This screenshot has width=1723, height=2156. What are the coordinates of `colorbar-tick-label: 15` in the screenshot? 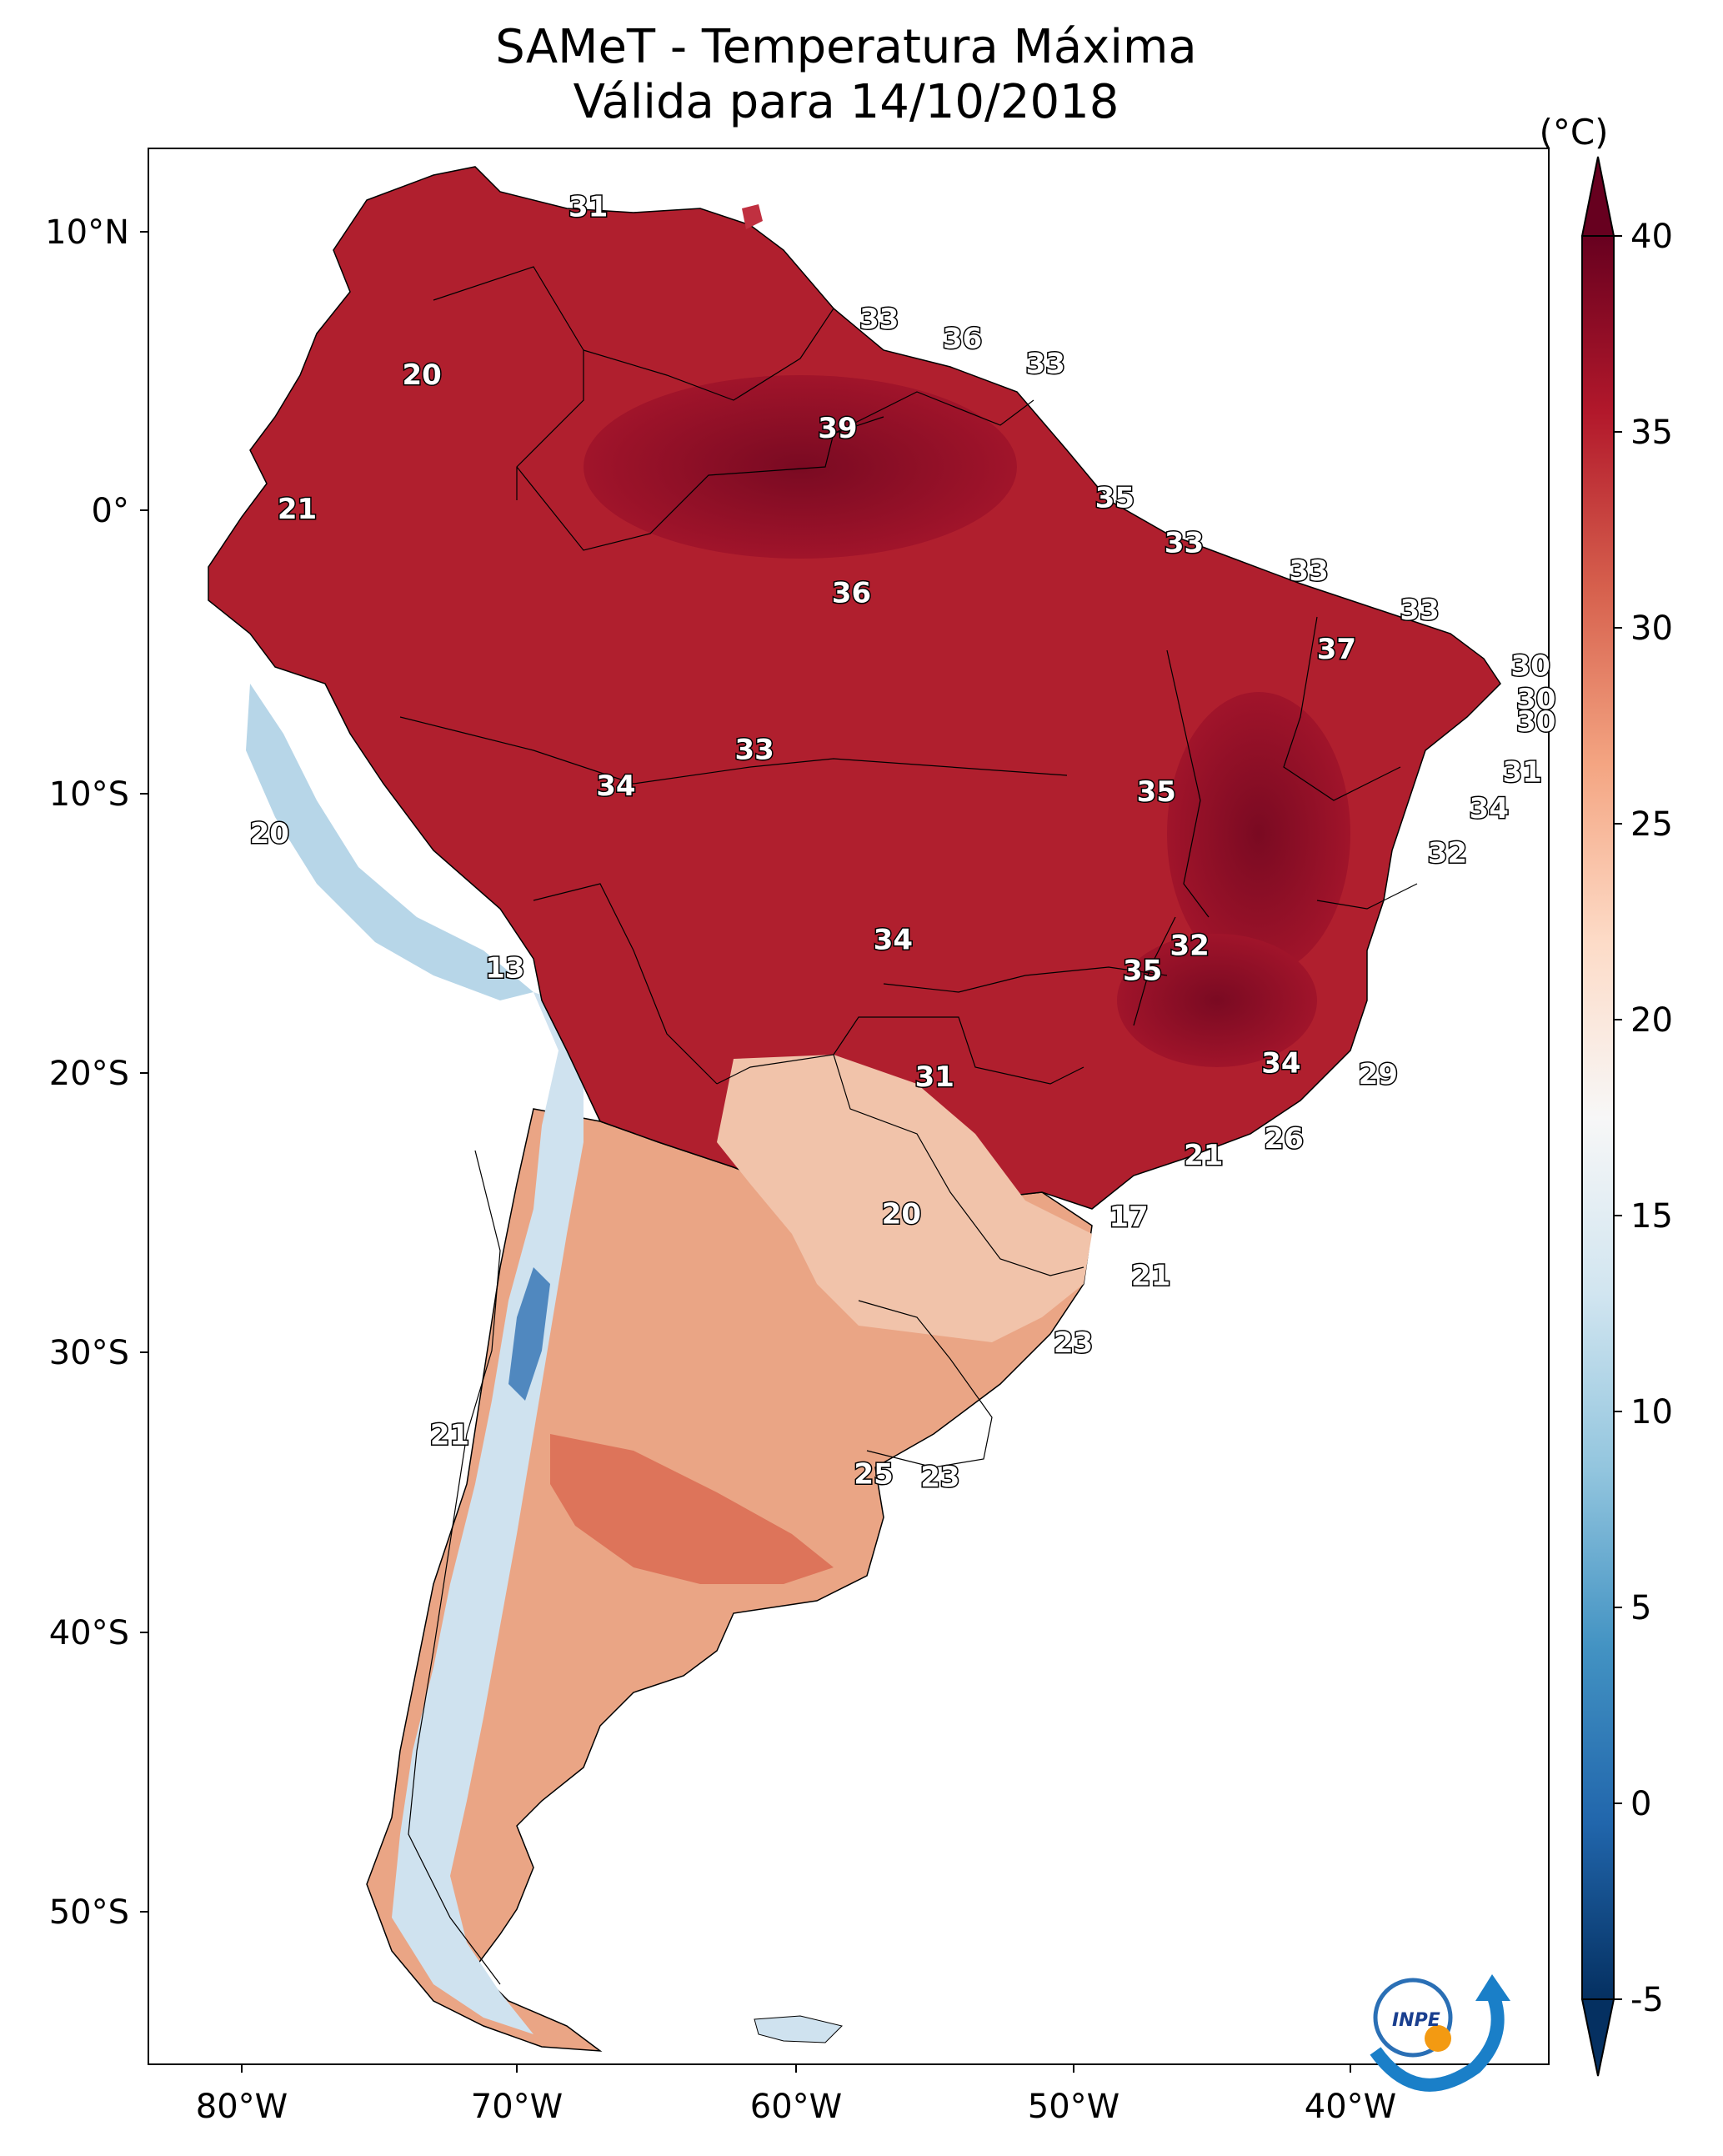 It's located at (1651, 1216).